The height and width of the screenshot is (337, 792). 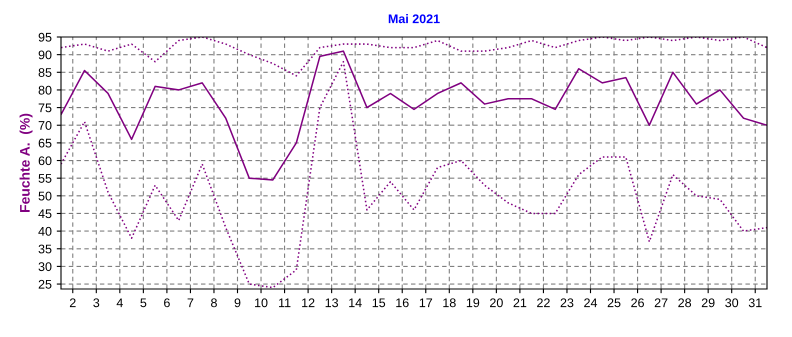 What do you see at coordinates (591, 303) in the screenshot?
I see `x-tick-label: 24` at bounding box center [591, 303].